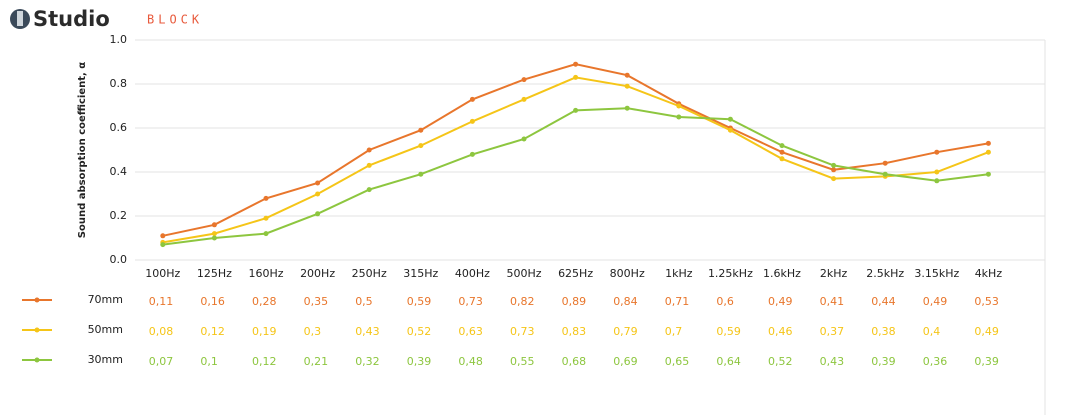  What do you see at coordinates (730, 273) in the screenshot?
I see `x-tick-label: 1.25kHz` at bounding box center [730, 273].